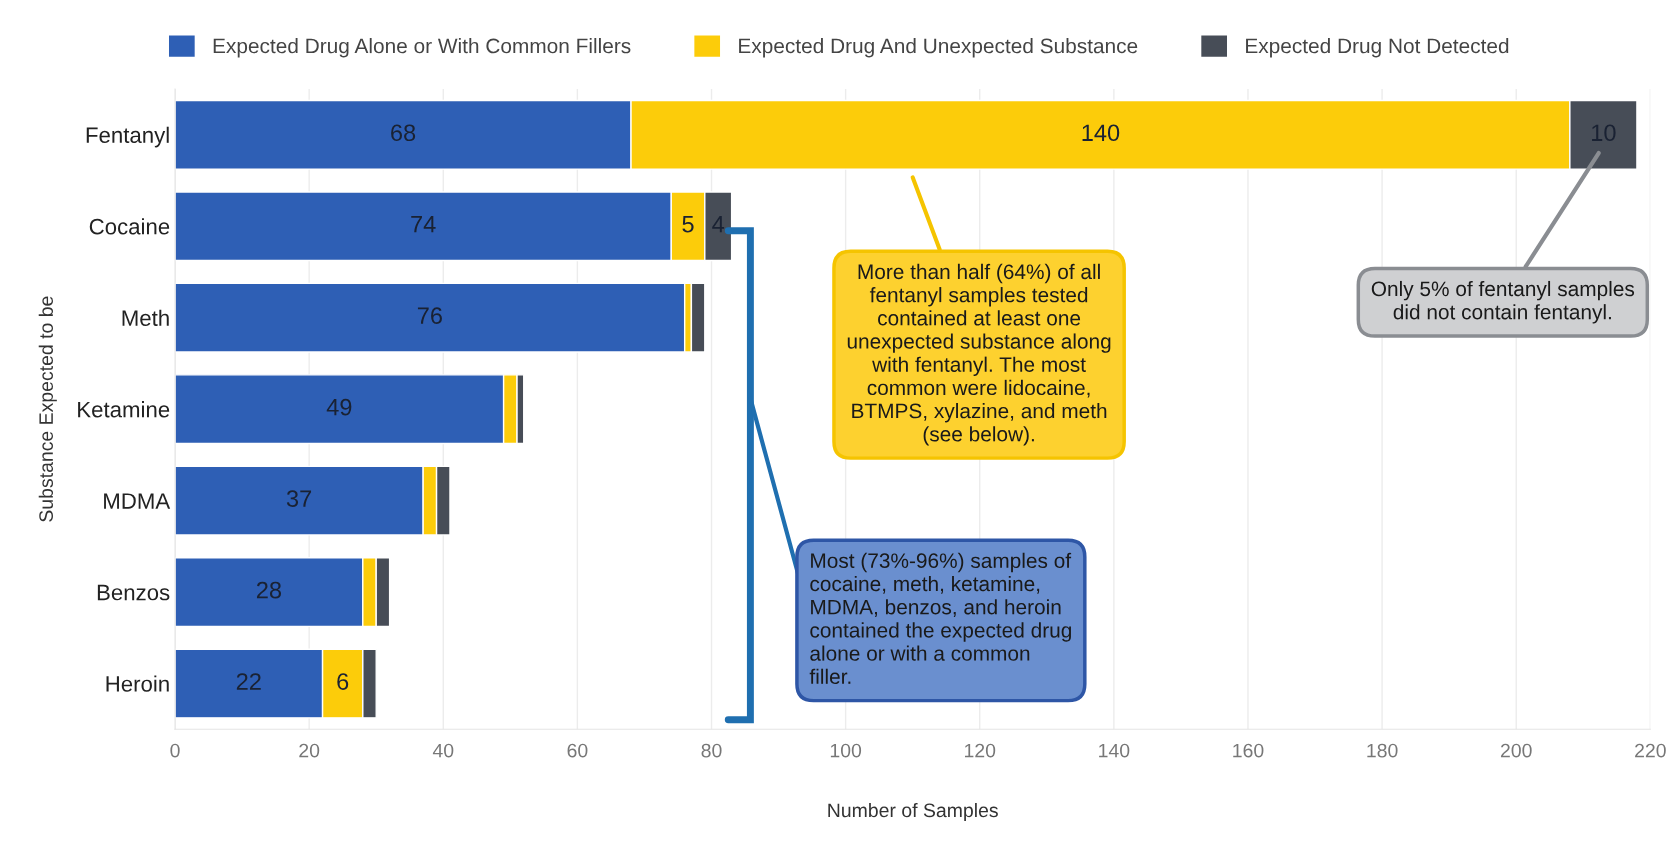  I want to click on data-label: 49, so click(339, 407).